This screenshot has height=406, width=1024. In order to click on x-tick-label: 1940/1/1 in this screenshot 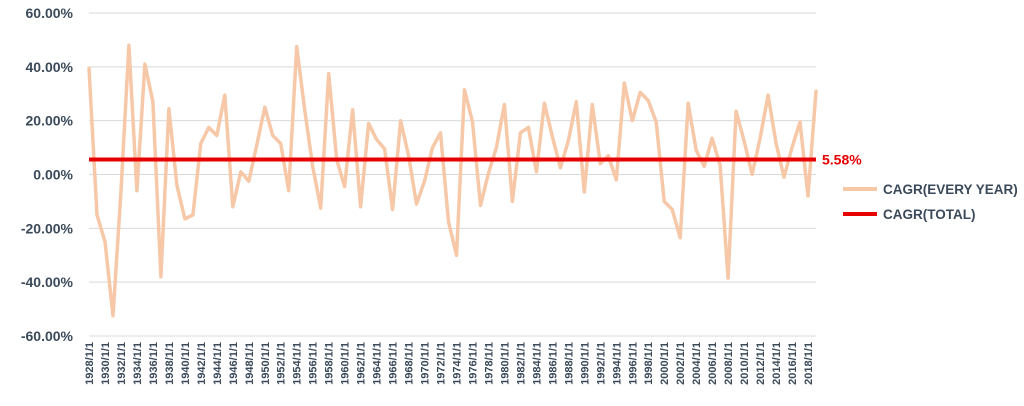, I will do `click(186, 363)`.